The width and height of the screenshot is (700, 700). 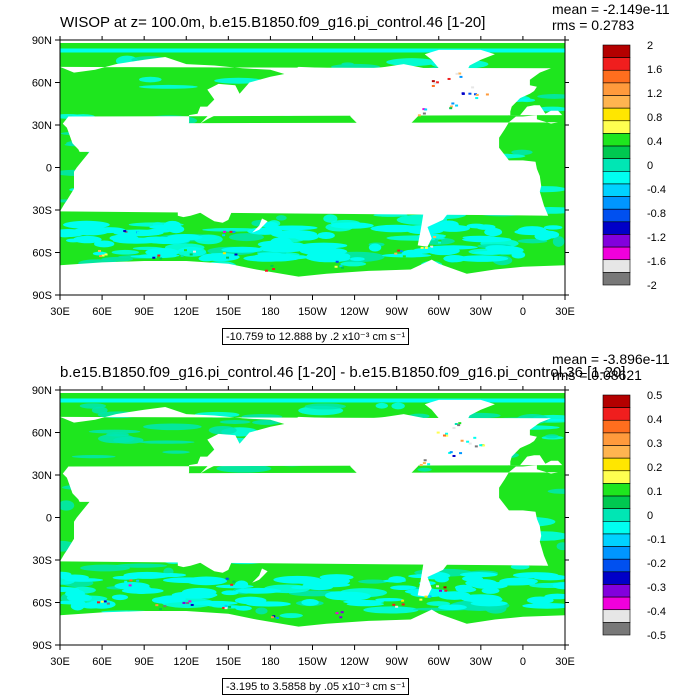 I want to click on colorbar: 2 1.6 1.2 0.8 0.4 0 -0.4 -0.8 -1.2 -1.6 -2, so click(x=634, y=166).